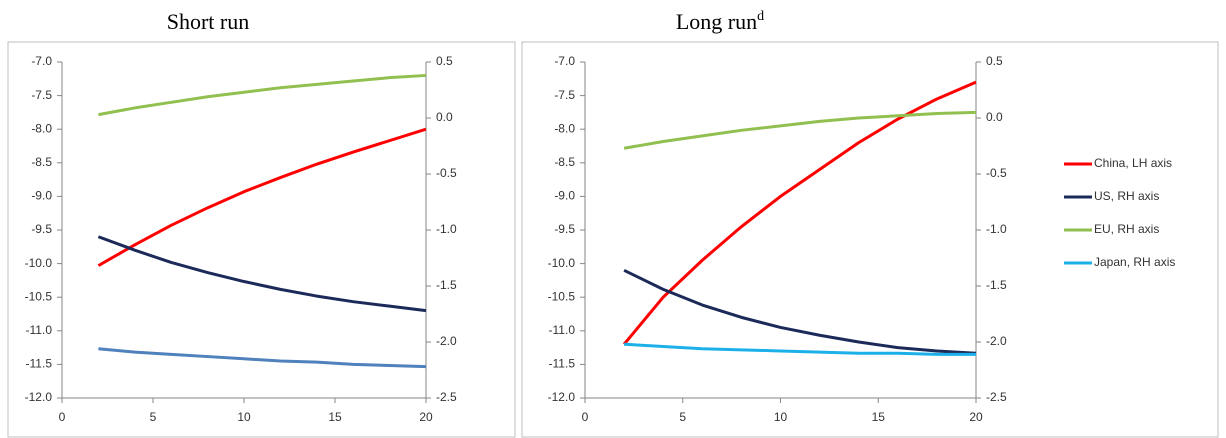 The height and width of the screenshot is (438, 1226). I want to click on legend-label: China, LH axis, so click(1133, 163).